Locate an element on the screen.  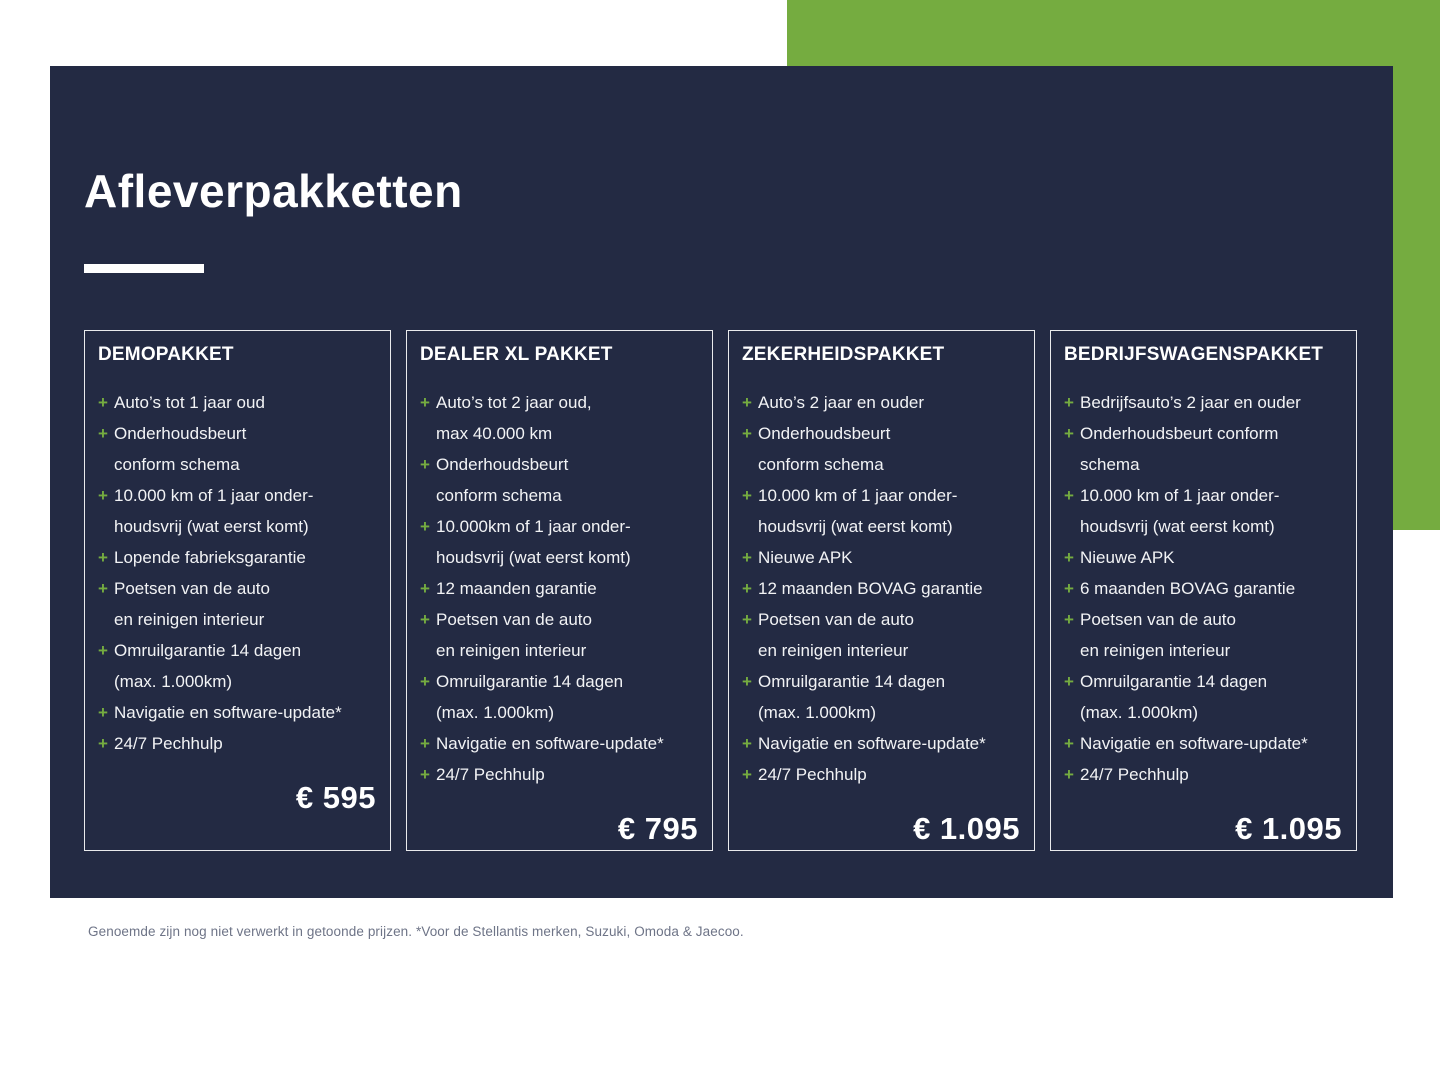
package-card-title: ZEKERHEIDSPAKKET is located at coordinates (843, 354).